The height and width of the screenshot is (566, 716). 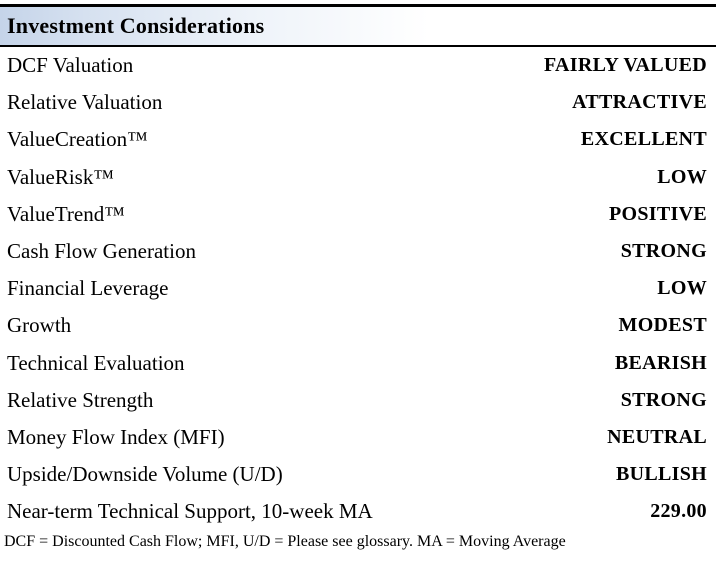 I want to click on row-label: Cash Flow Generation, so click(x=101, y=251).